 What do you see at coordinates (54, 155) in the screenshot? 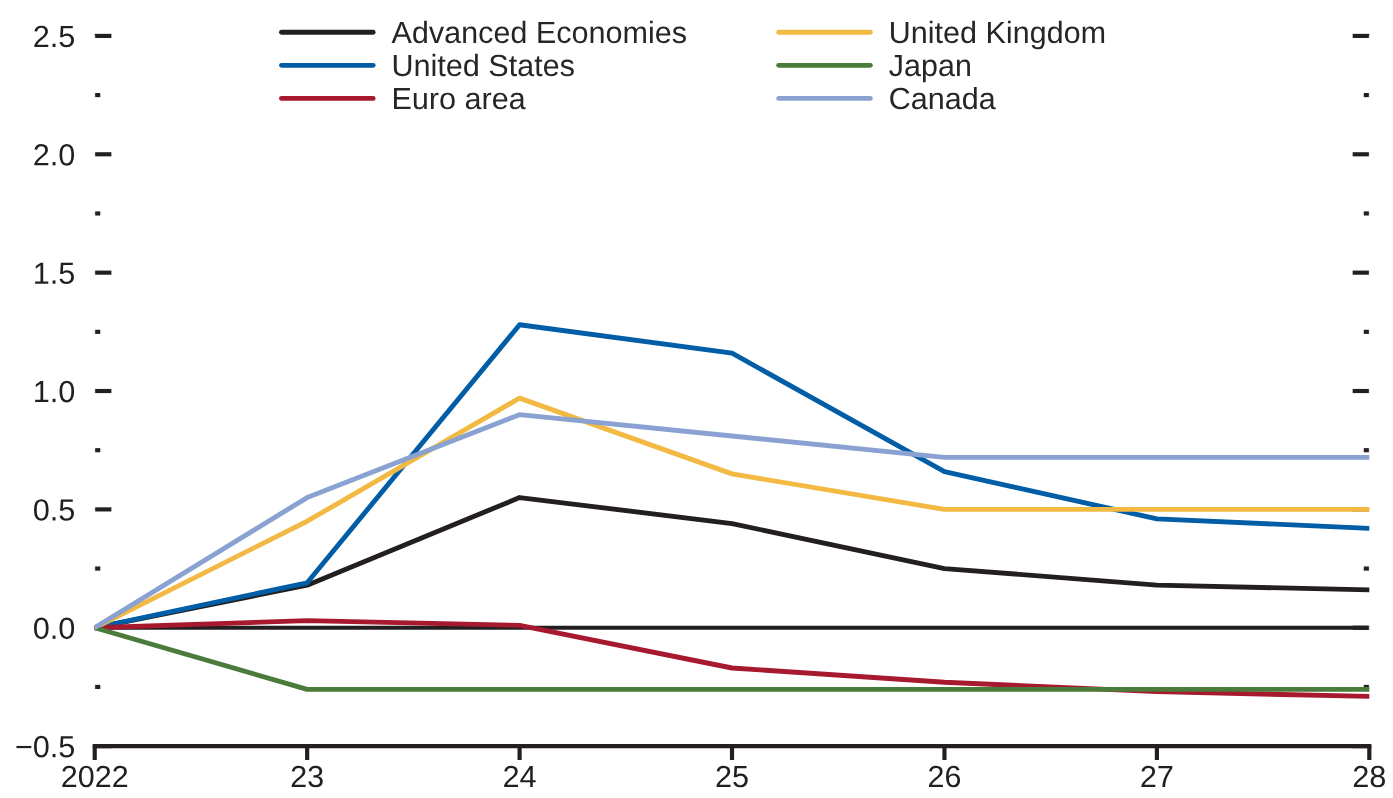
I see `y-tick-label: 2.0` at bounding box center [54, 155].